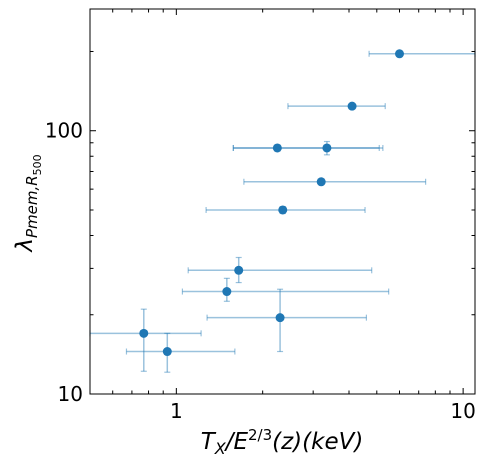 This screenshot has height=466, width=486. I want to click on y-tick-label: 100, so click(64, 131).